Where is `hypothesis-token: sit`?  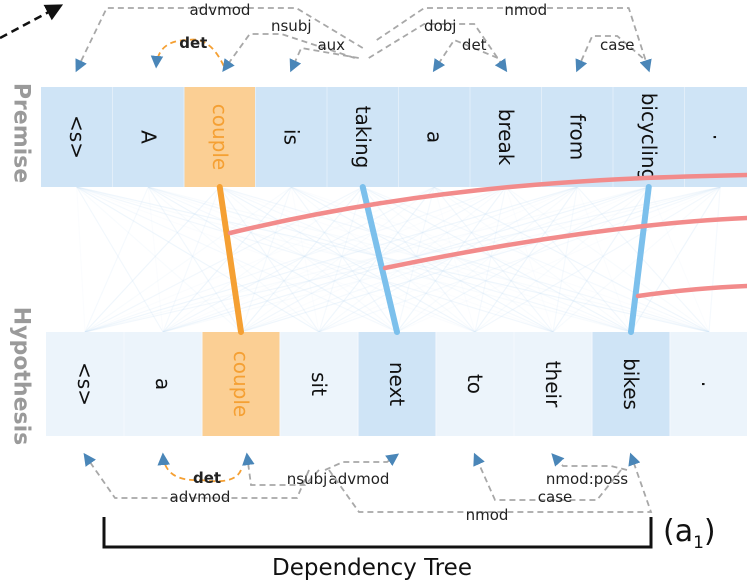
hypothesis-token: sit is located at coordinates (319, 384).